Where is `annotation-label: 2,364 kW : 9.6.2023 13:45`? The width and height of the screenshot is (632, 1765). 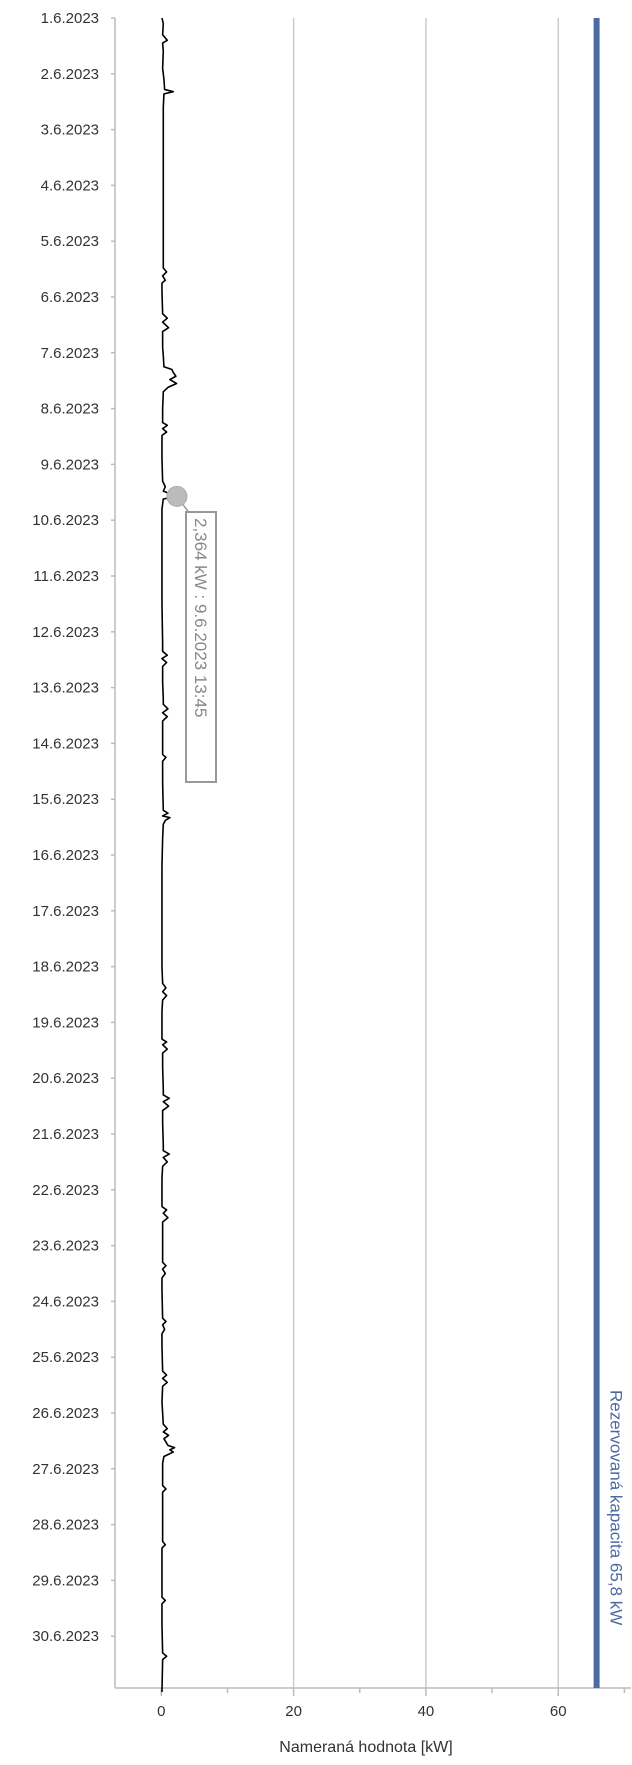 annotation-label: 2,364 kW : 9.6.2023 13:45 is located at coordinates (200, 617).